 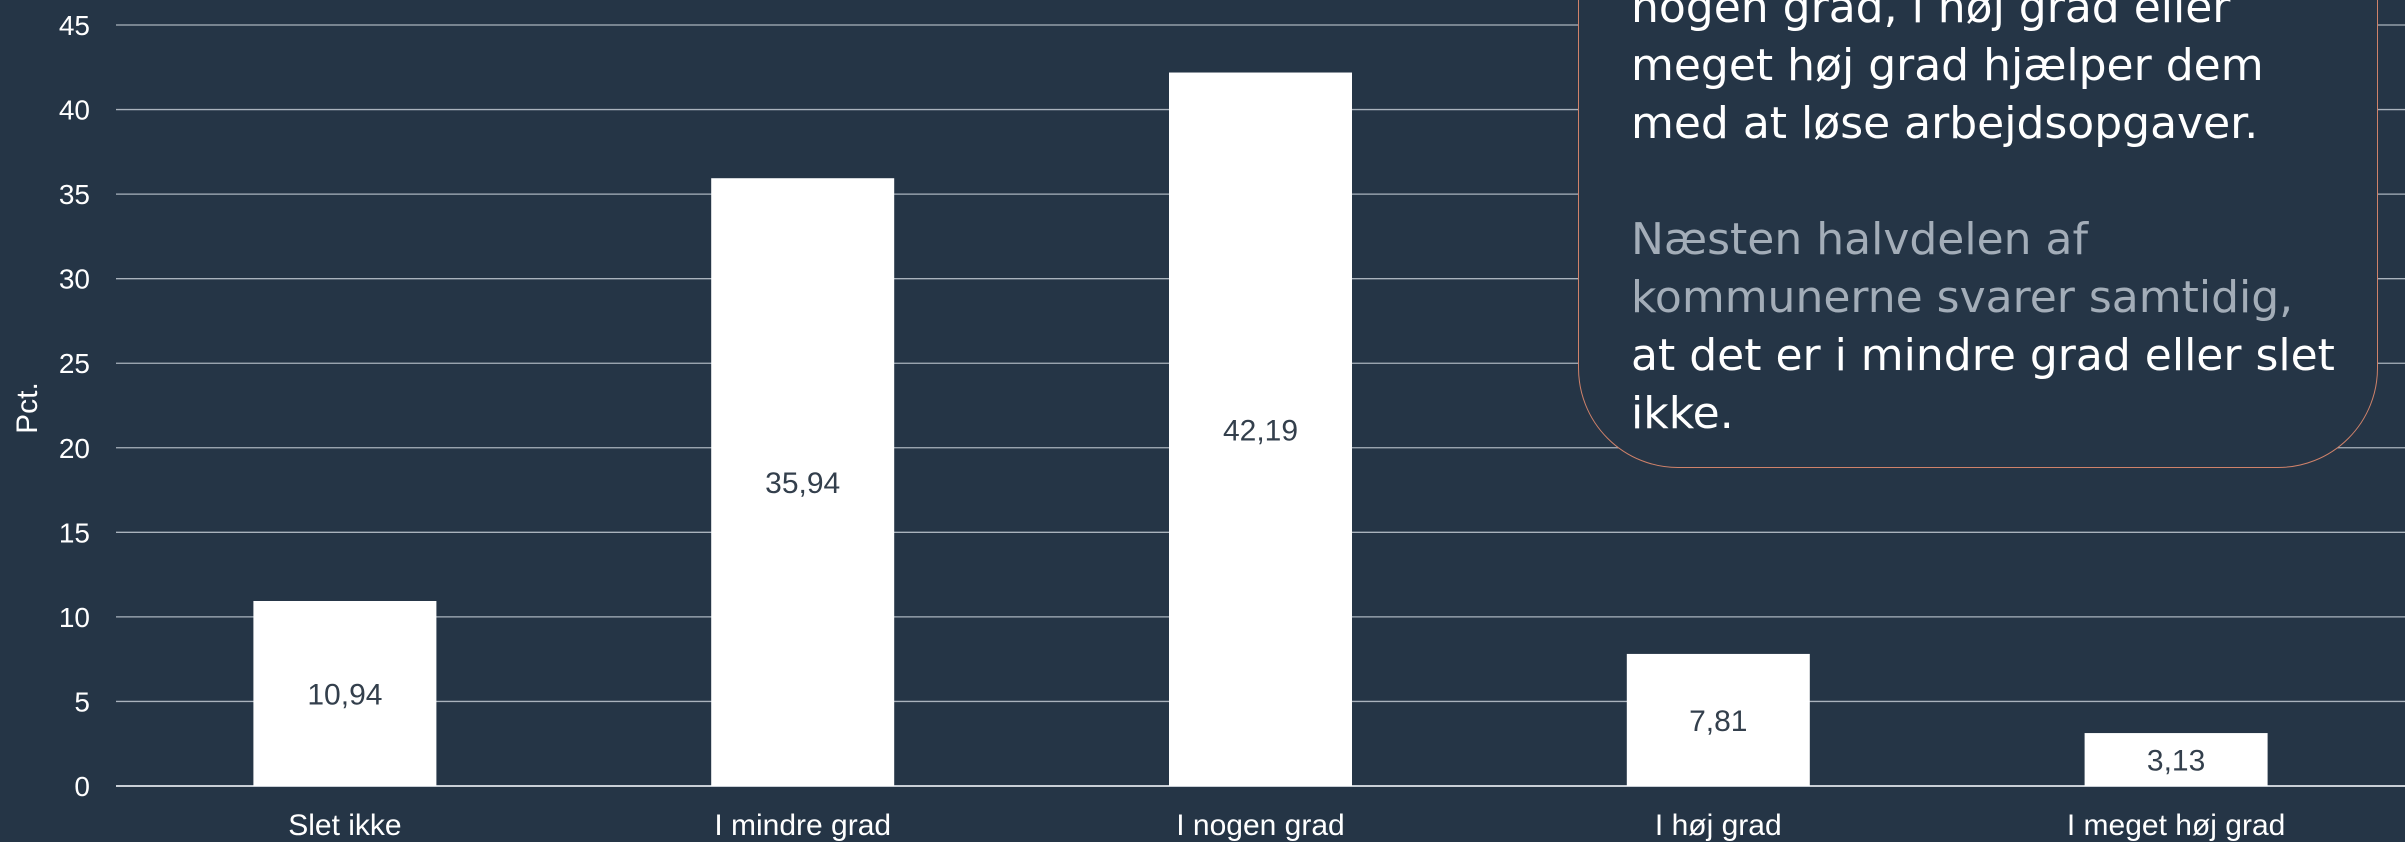 I want to click on bar-value-label: 10,94, so click(x=344, y=694).